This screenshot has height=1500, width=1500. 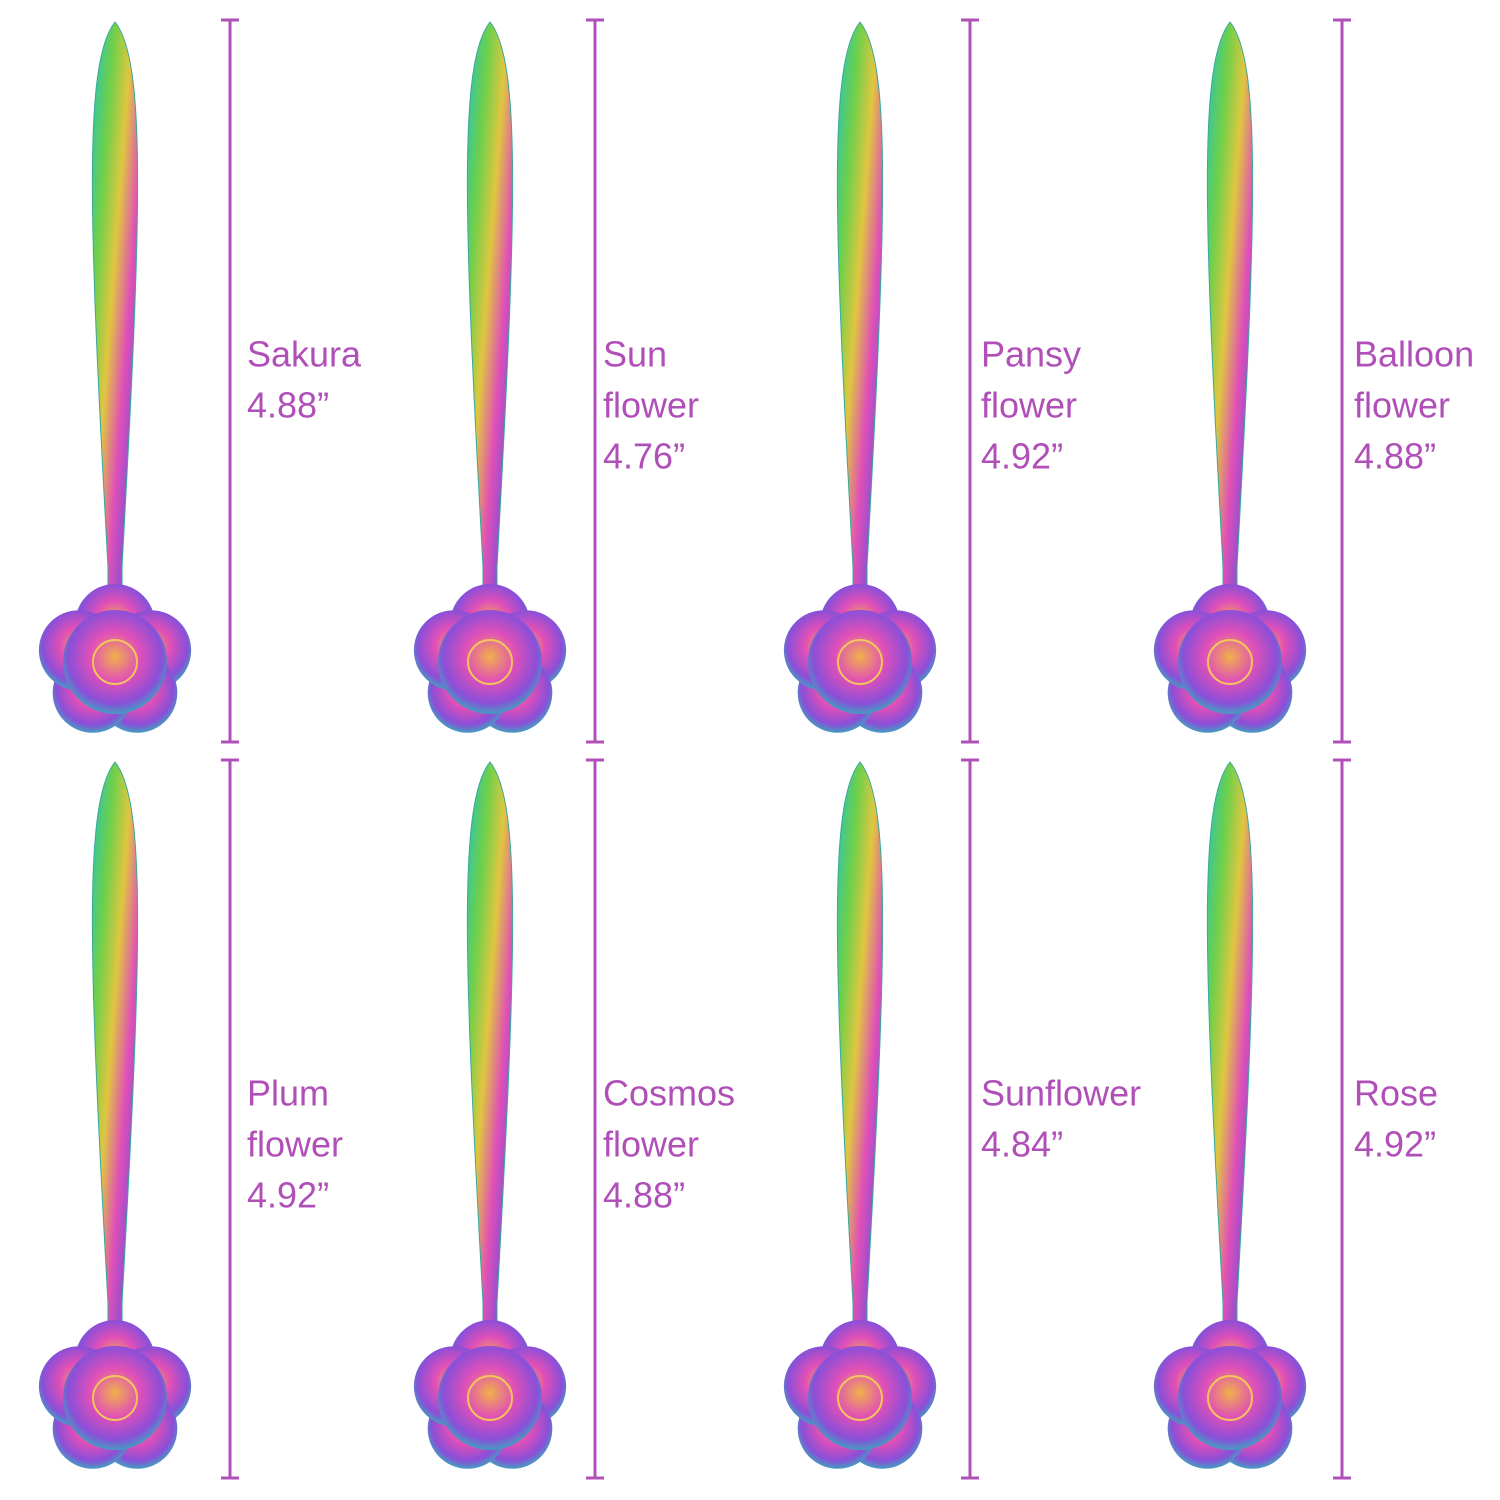 I want to click on spoon-name: Plum, so click(x=288, y=1093).